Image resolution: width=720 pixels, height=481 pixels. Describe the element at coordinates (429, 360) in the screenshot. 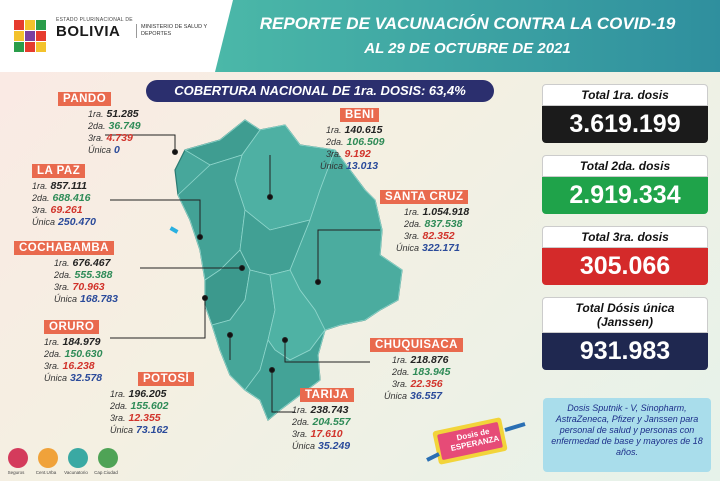

I see `dose1-value: 218.876` at that location.